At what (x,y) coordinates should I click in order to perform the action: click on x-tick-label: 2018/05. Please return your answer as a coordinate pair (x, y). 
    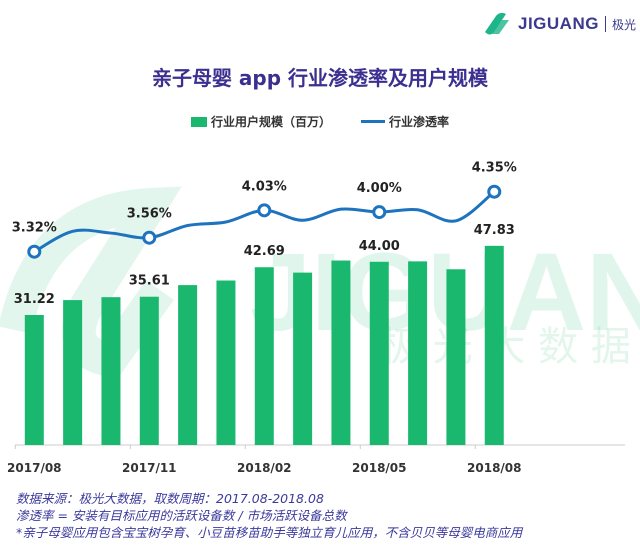
    Looking at the image, I should click on (379, 468).